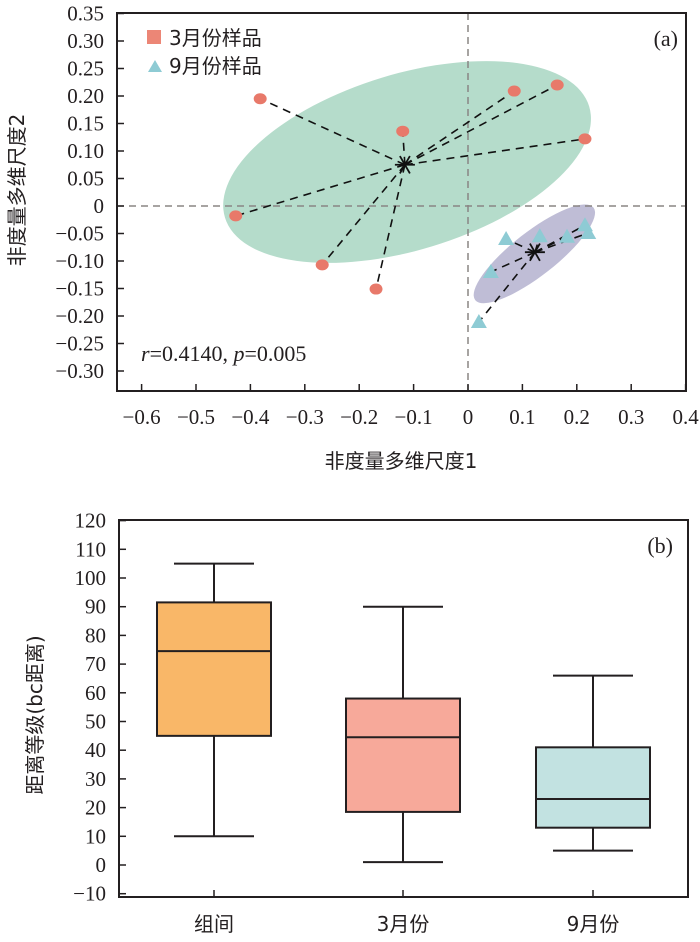 Image resolution: width=700 pixels, height=942 pixels. I want to click on centroid-march, so click(404, 164).